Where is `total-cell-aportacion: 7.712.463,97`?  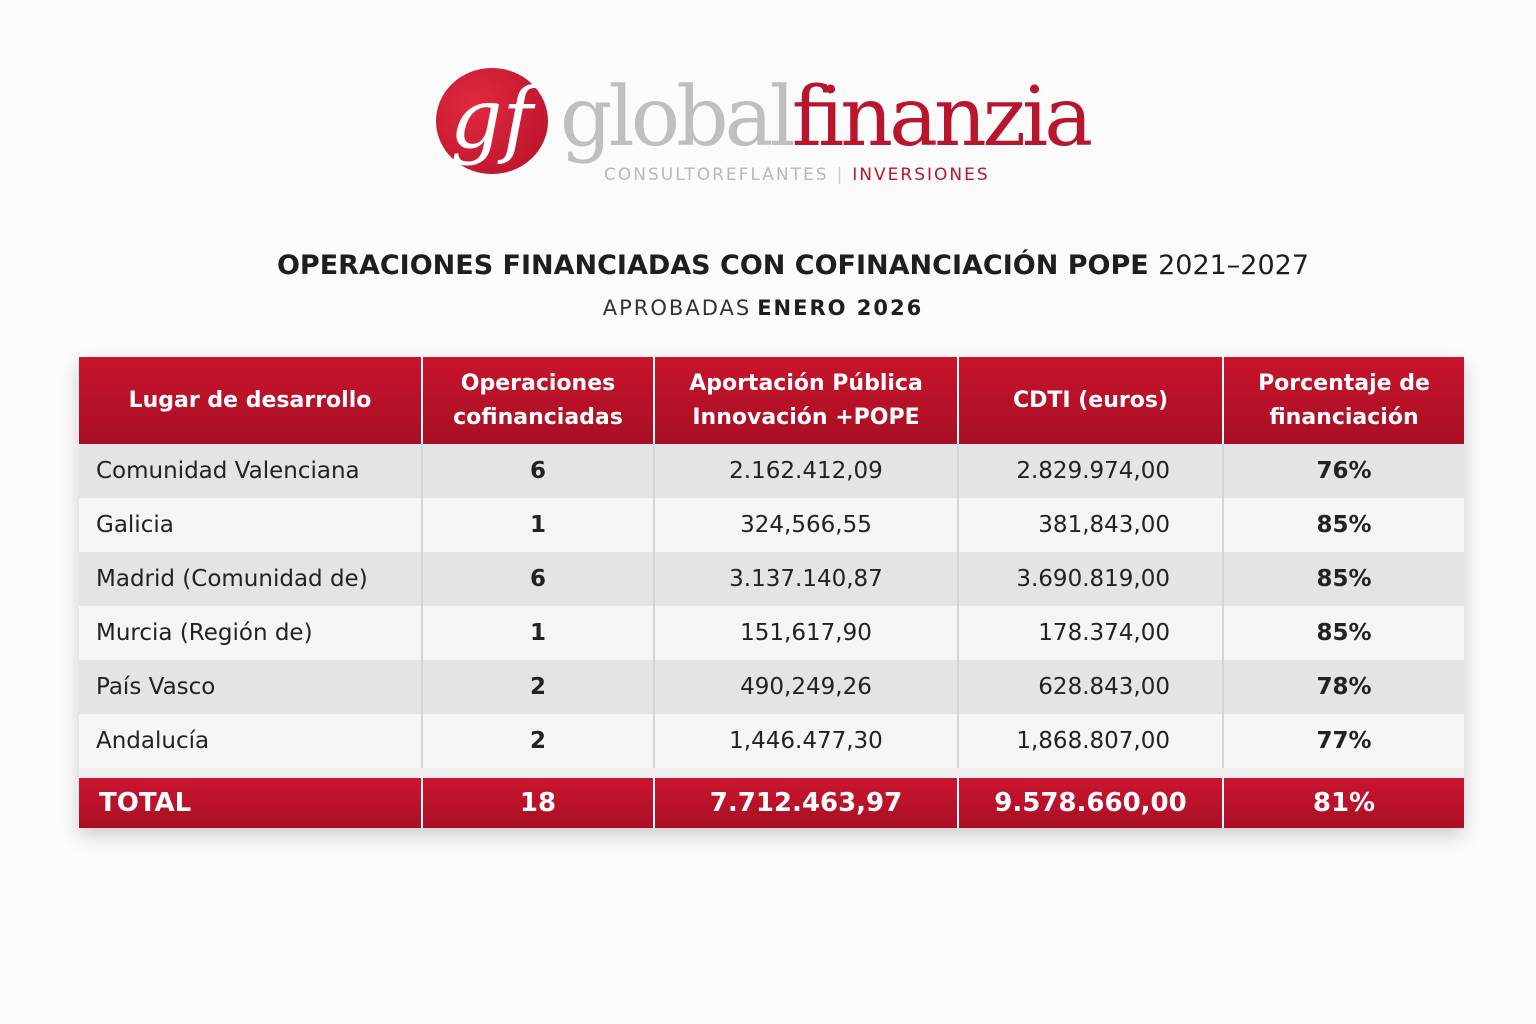 total-cell-aportacion: 7.712.463,97 is located at coordinates (805, 803).